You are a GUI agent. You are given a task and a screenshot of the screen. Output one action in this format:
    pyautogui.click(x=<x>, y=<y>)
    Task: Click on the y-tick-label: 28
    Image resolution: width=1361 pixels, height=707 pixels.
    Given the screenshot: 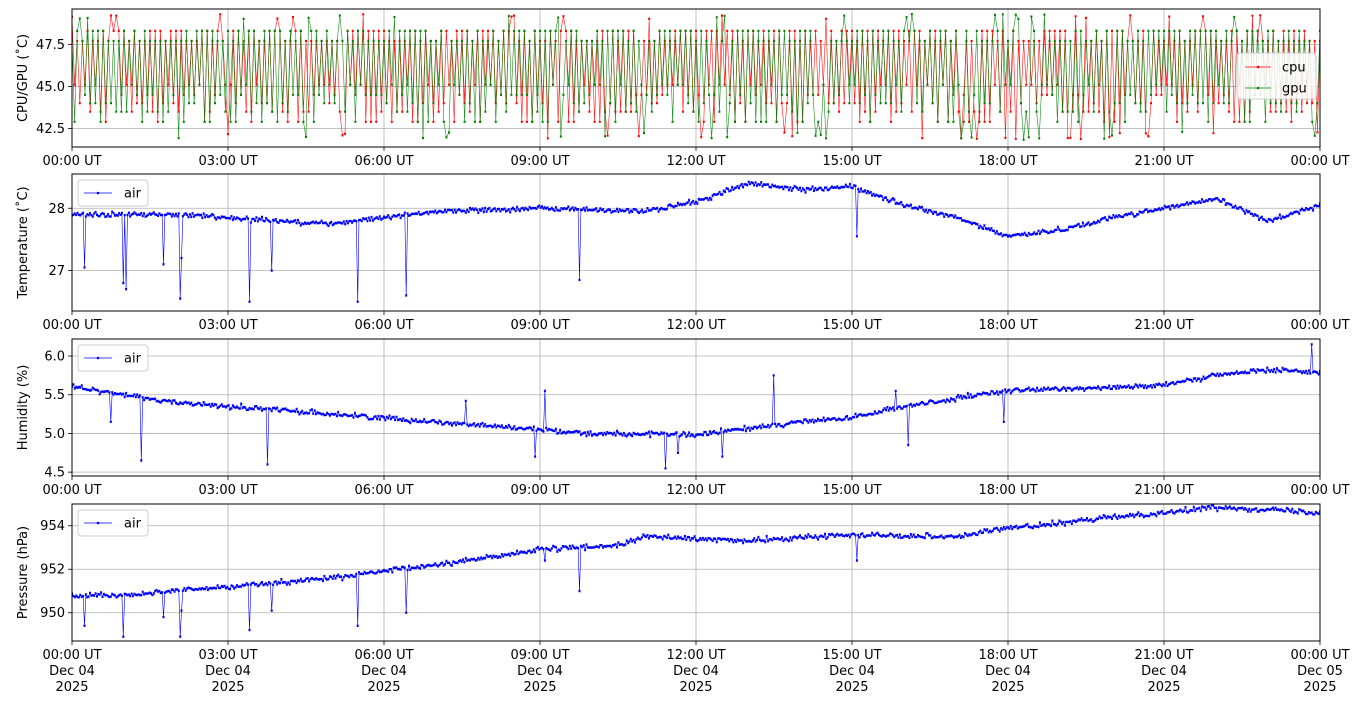 What is the action you would take?
    pyautogui.click(x=56, y=209)
    